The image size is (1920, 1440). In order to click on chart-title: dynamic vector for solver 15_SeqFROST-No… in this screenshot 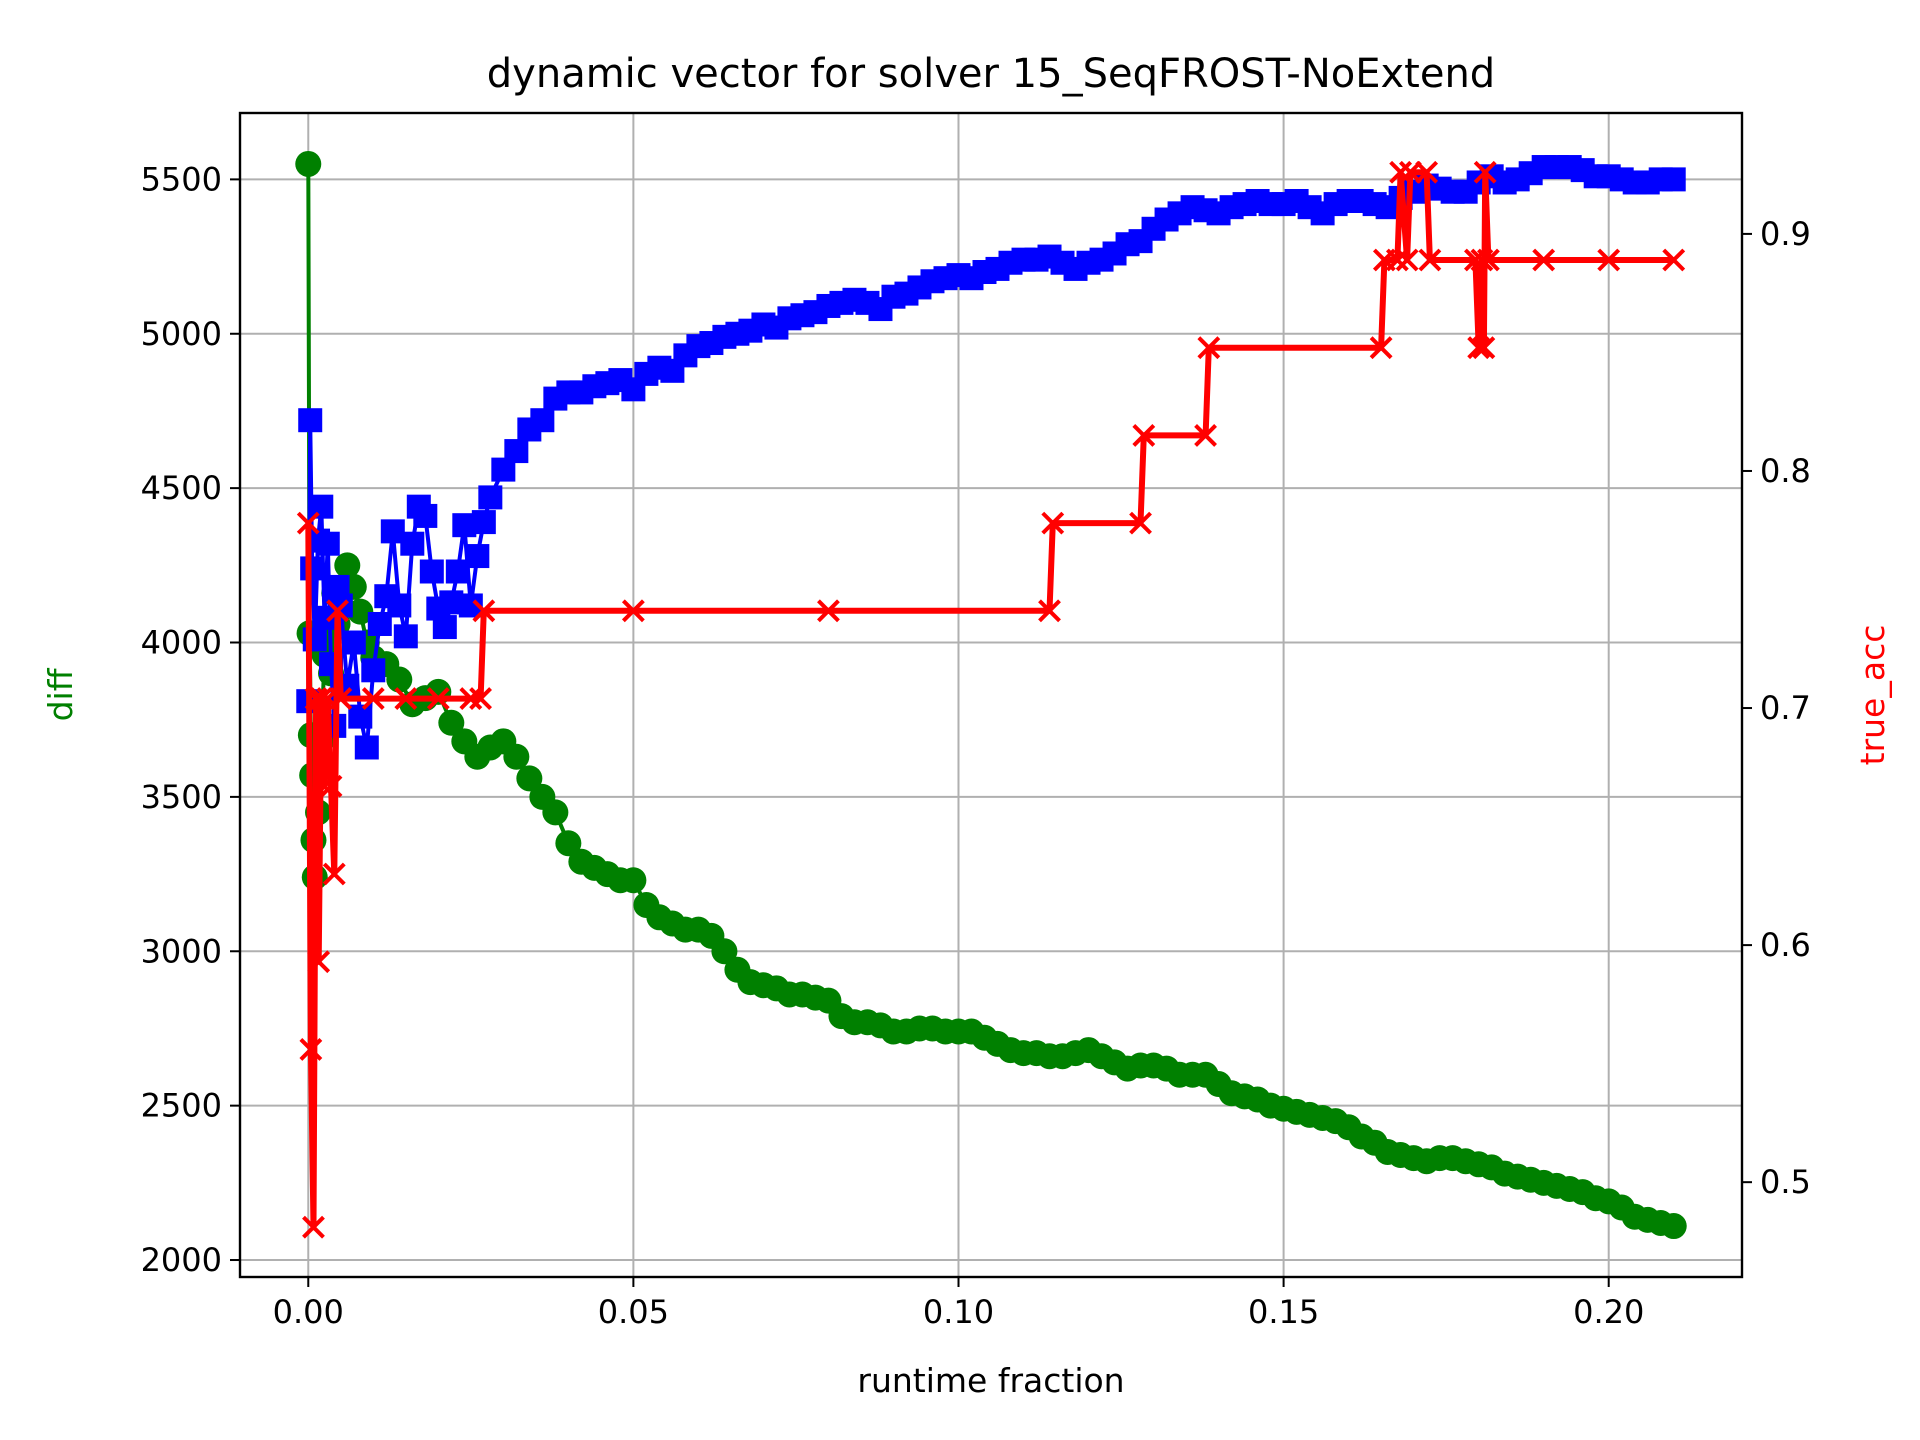, I will do `click(991, 74)`.